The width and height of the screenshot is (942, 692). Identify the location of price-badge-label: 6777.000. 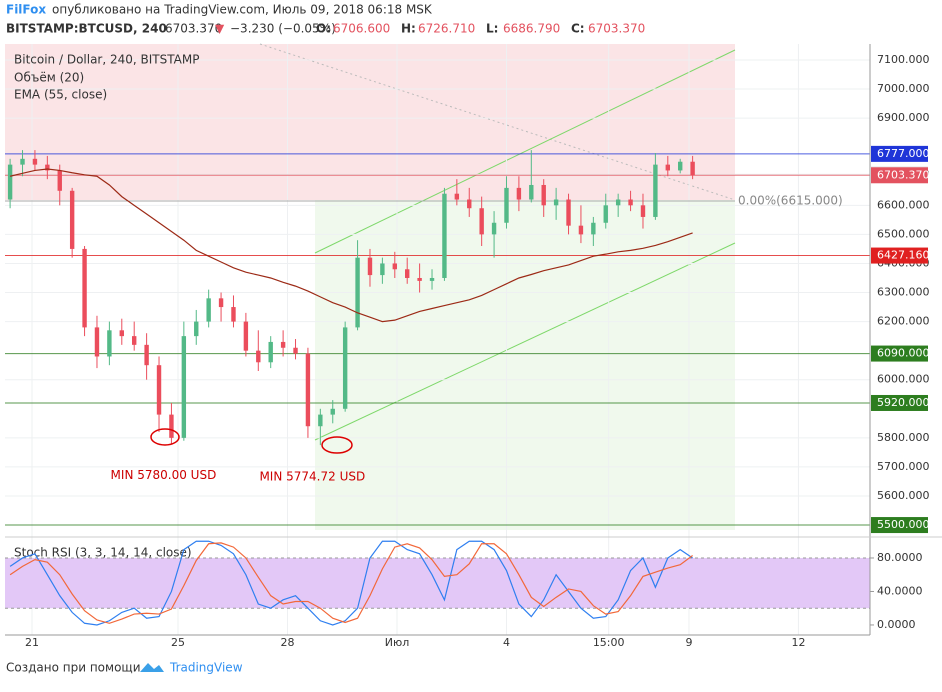
(903, 153).